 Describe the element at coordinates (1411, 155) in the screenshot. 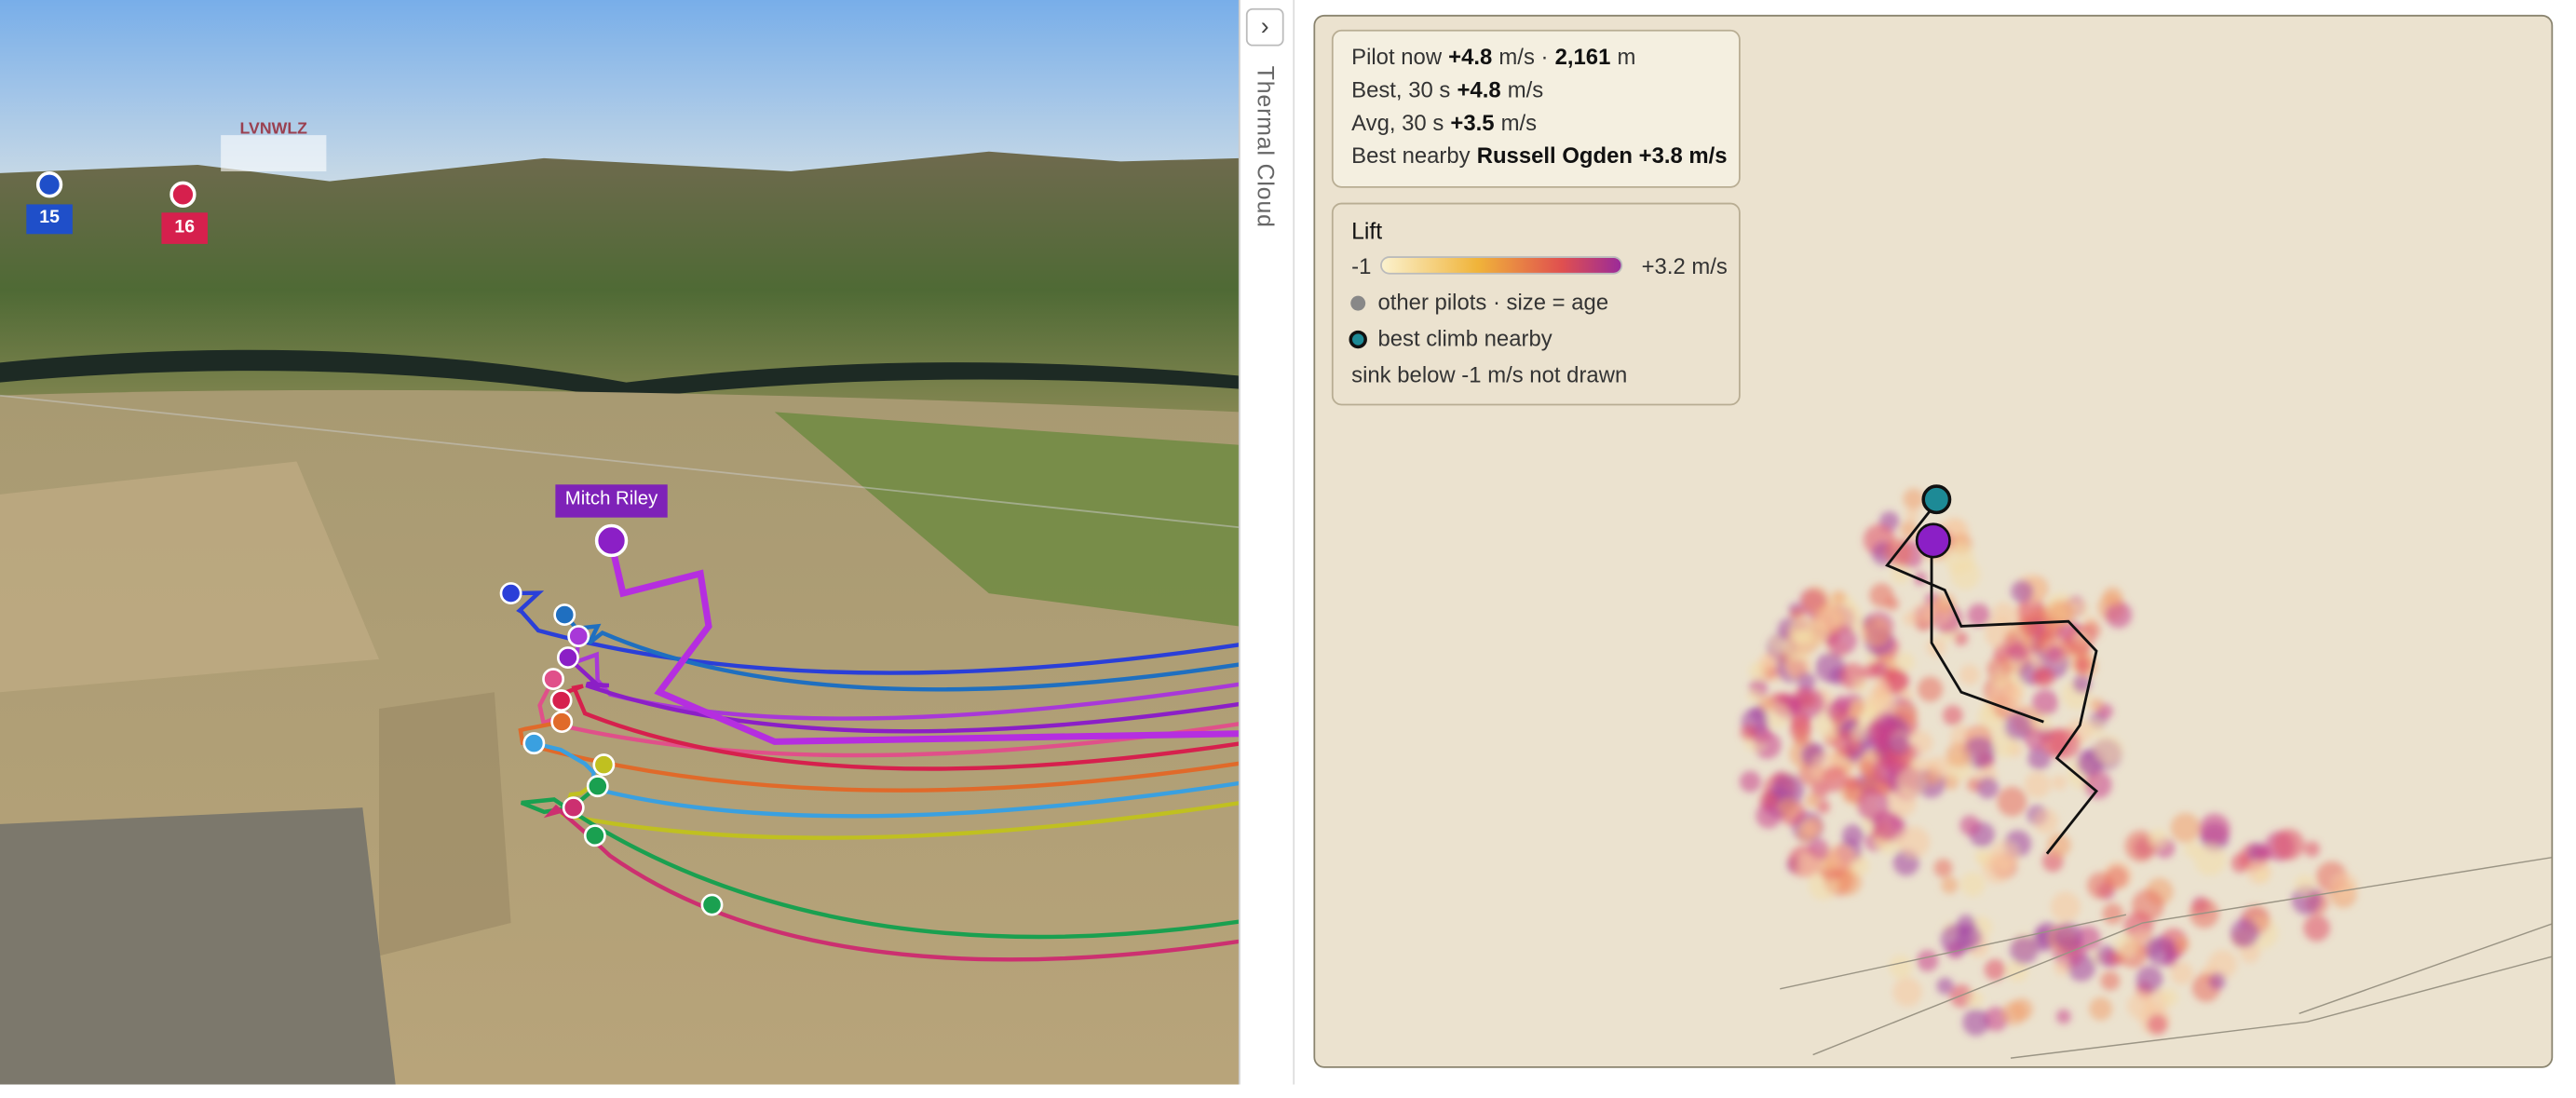

I see `label: Best nearby` at that location.